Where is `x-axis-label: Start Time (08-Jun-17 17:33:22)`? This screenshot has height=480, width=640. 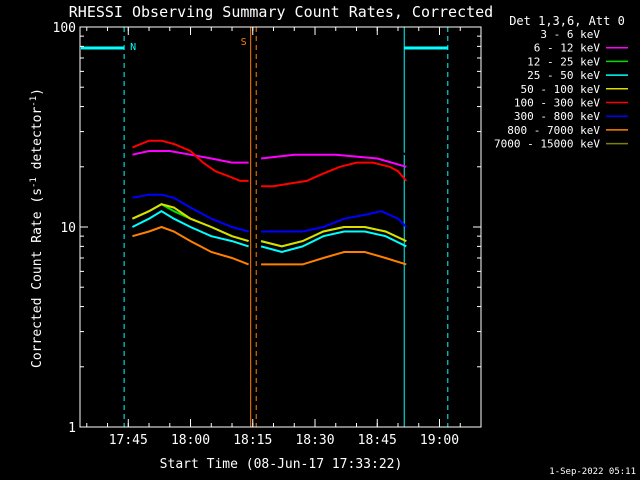 x-axis-label: Start Time (08-Jun-17 17:33:22) is located at coordinates (281, 464).